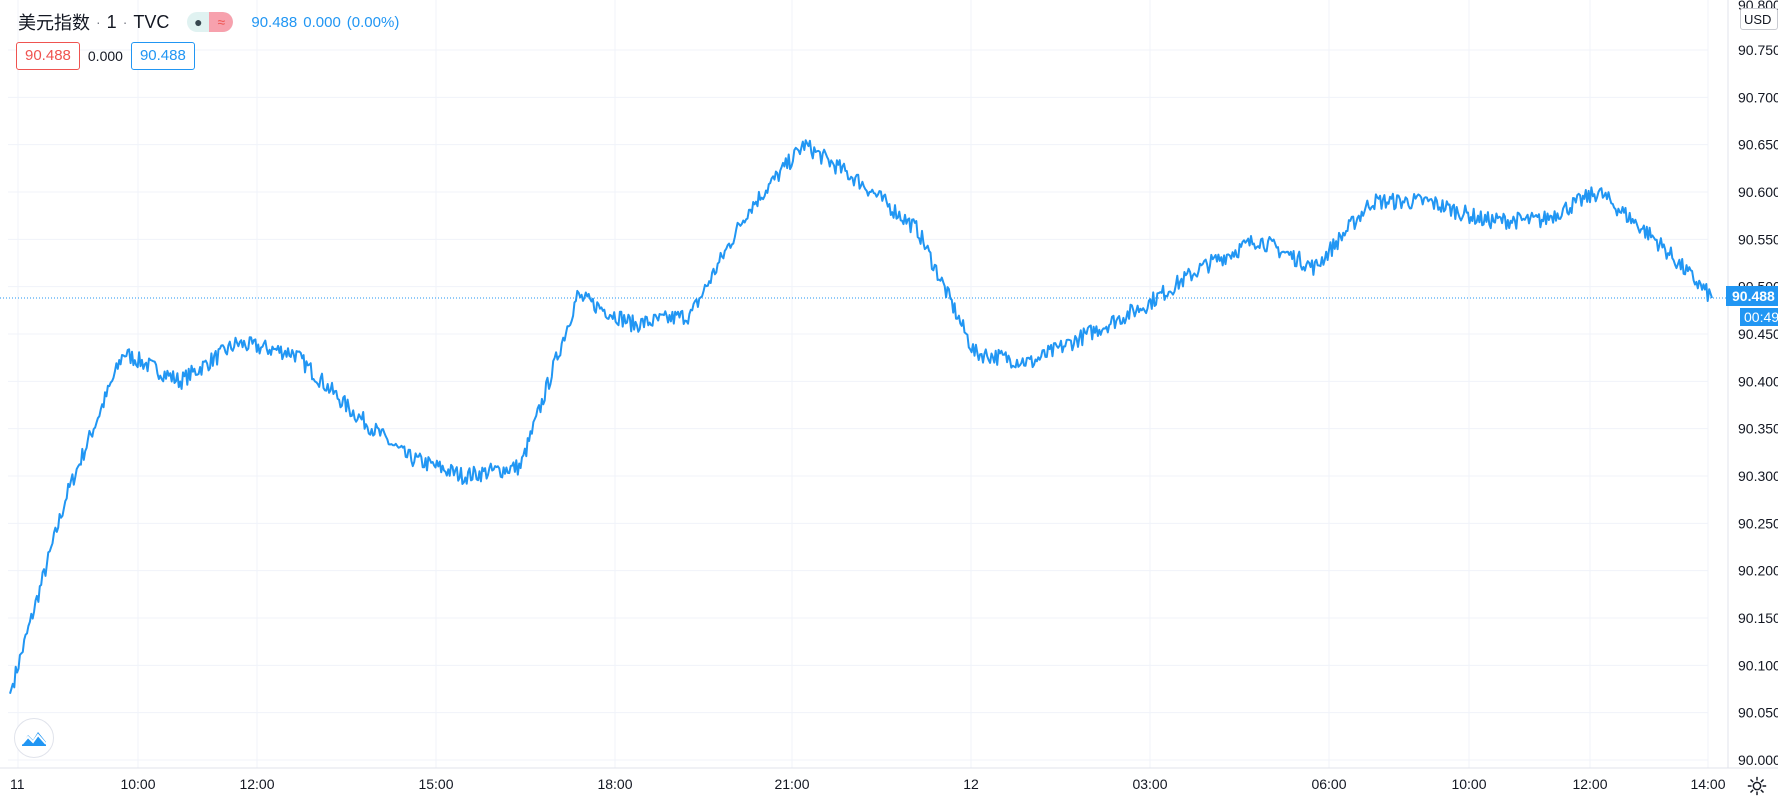  I want to click on legend-values: 90.488 0.000 (0.00%), so click(328, 22).